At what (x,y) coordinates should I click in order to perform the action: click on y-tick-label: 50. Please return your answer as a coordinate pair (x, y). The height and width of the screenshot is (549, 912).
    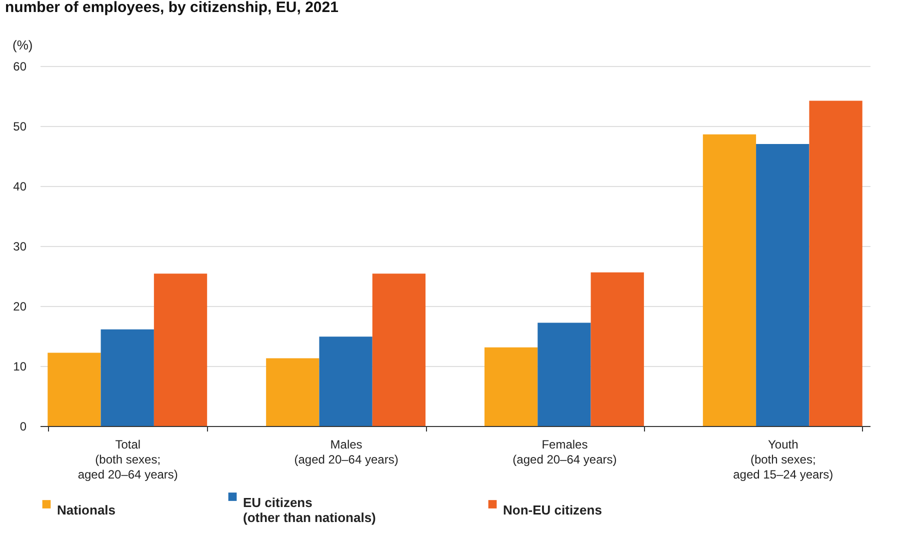
    Looking at the image, I should click on (20, 127).